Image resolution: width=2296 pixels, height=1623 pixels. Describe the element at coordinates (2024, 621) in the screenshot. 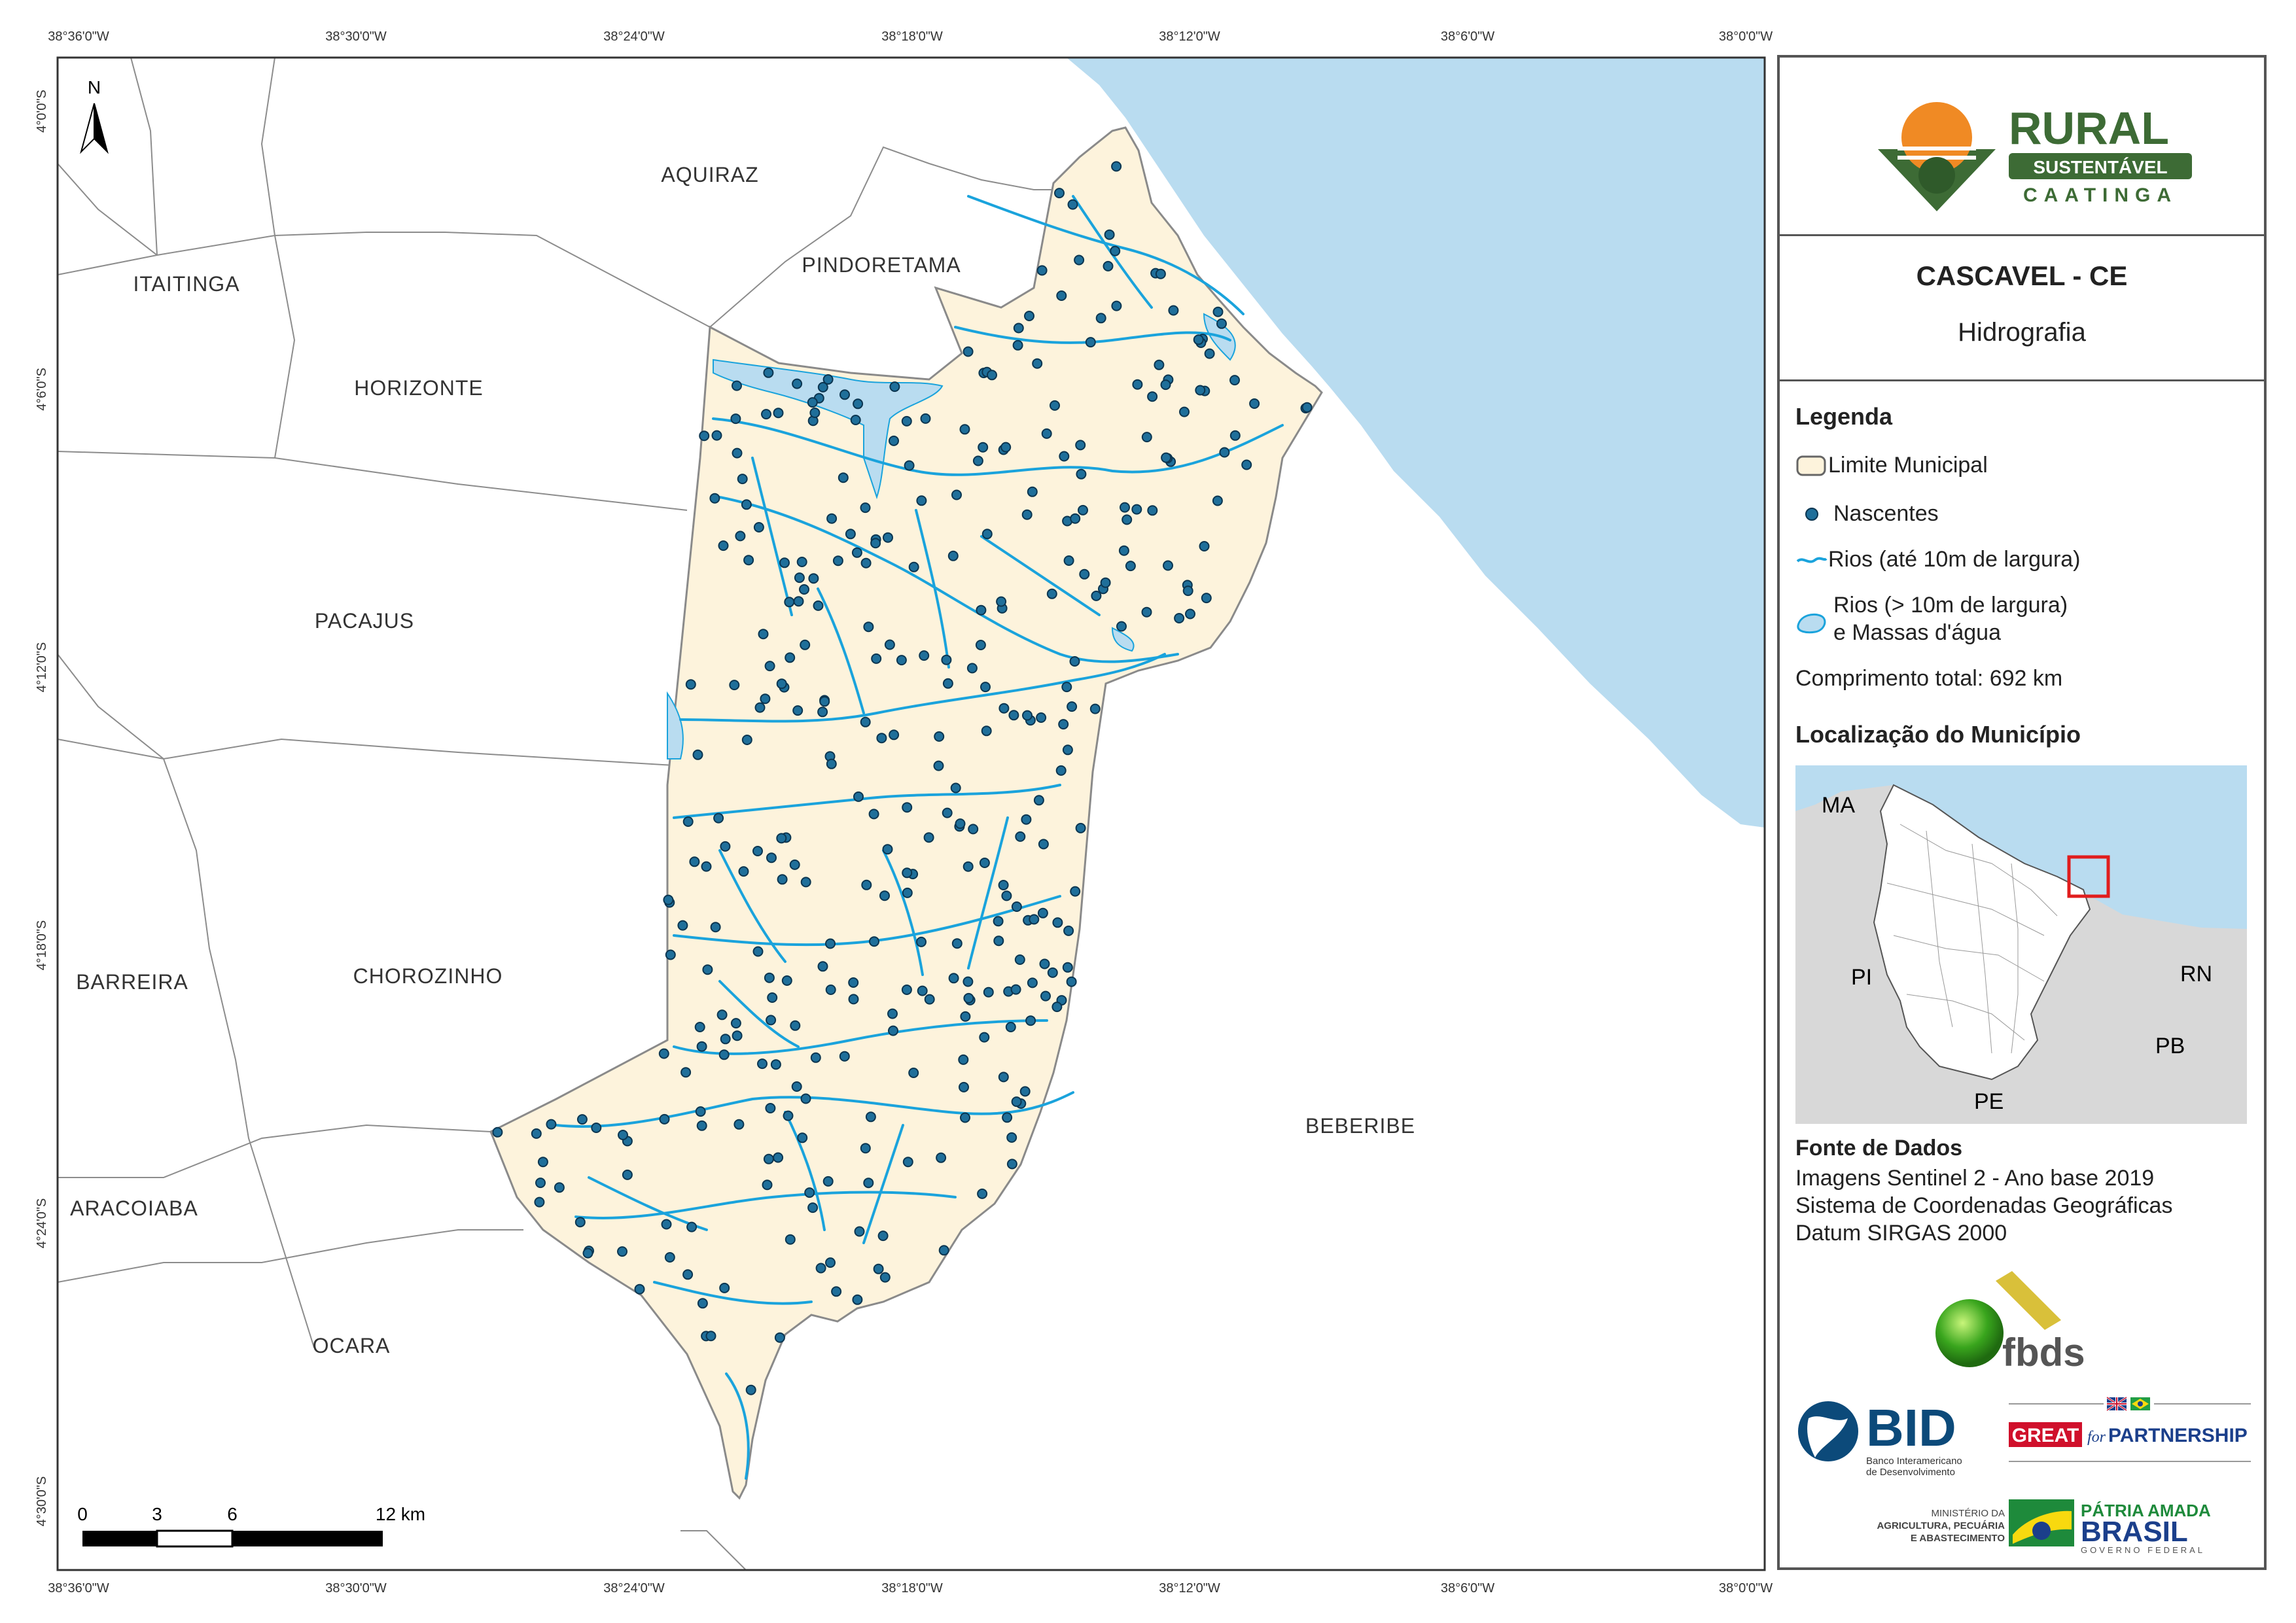

I see `legend-item-rivers-large: Rios (> 10m de largura) e Massas d'água` at that location.